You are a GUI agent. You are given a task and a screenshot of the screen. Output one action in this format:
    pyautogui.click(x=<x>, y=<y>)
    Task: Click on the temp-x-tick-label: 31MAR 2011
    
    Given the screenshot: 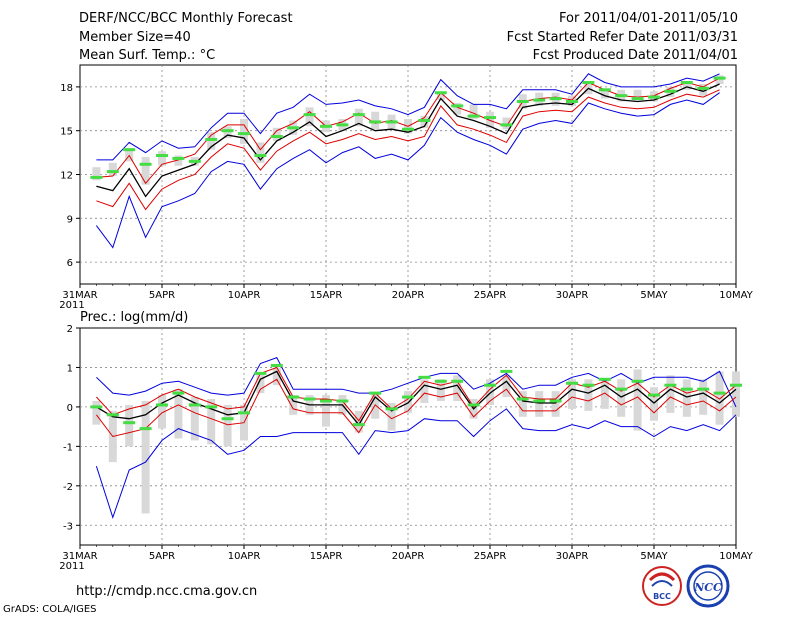 What is the action you would take?
    pyautogui.click(x=78, y=300)
    